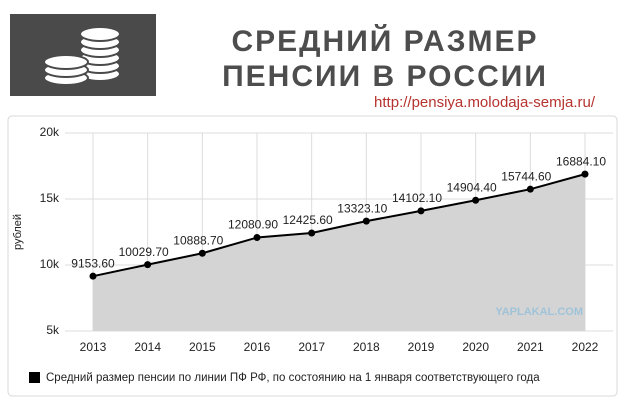 The height and width of the screenshot is (401, 625). Describe the element at coordinates (475, 347) in the screenshot. I see `x-tick-label: 2020` at that location.